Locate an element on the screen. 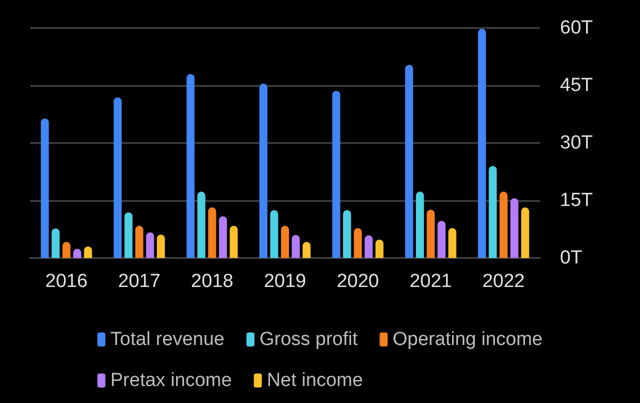 This screenshot has width=640, height=403. x-tick-label: 2022 is located at coordinates (503, 281).